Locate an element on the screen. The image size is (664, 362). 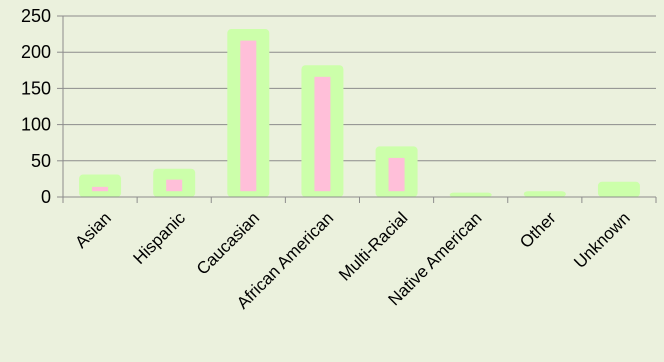
bar-inner-multi-racial is located at coordinates (396, 174).